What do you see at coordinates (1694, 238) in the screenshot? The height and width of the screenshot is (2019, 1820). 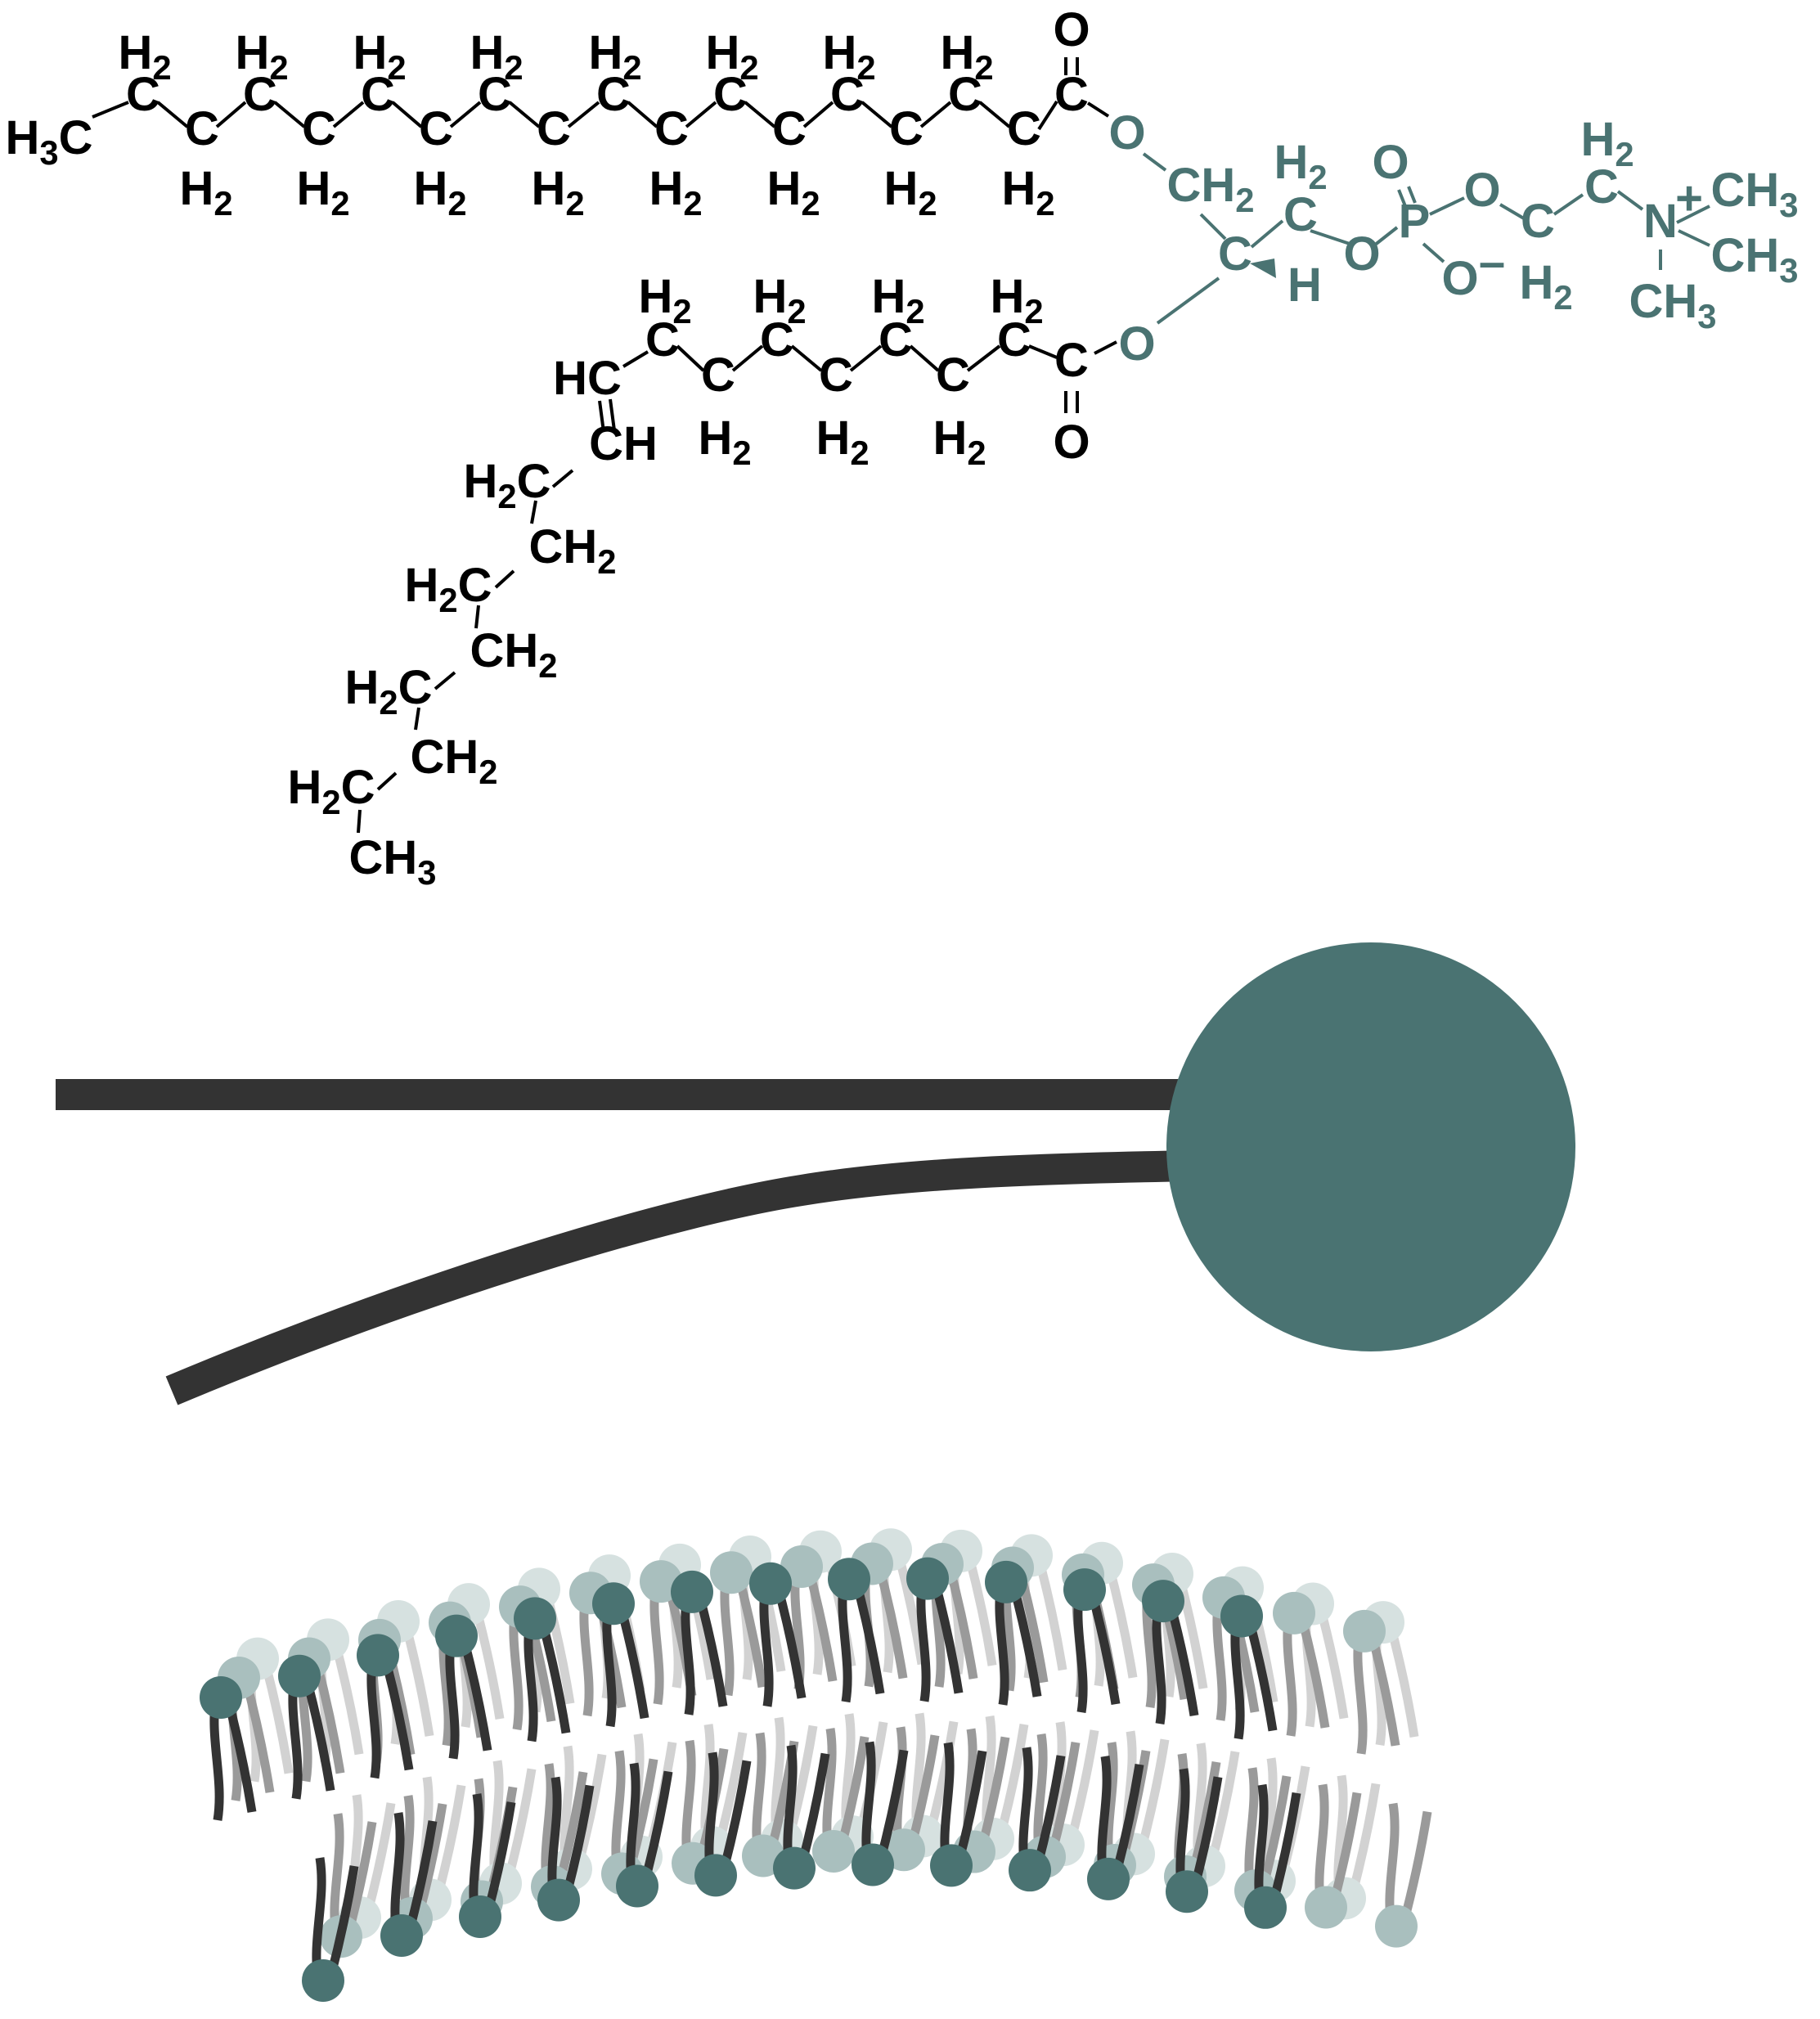 I see `n-c-bond` at bounding box center [1694, 238].